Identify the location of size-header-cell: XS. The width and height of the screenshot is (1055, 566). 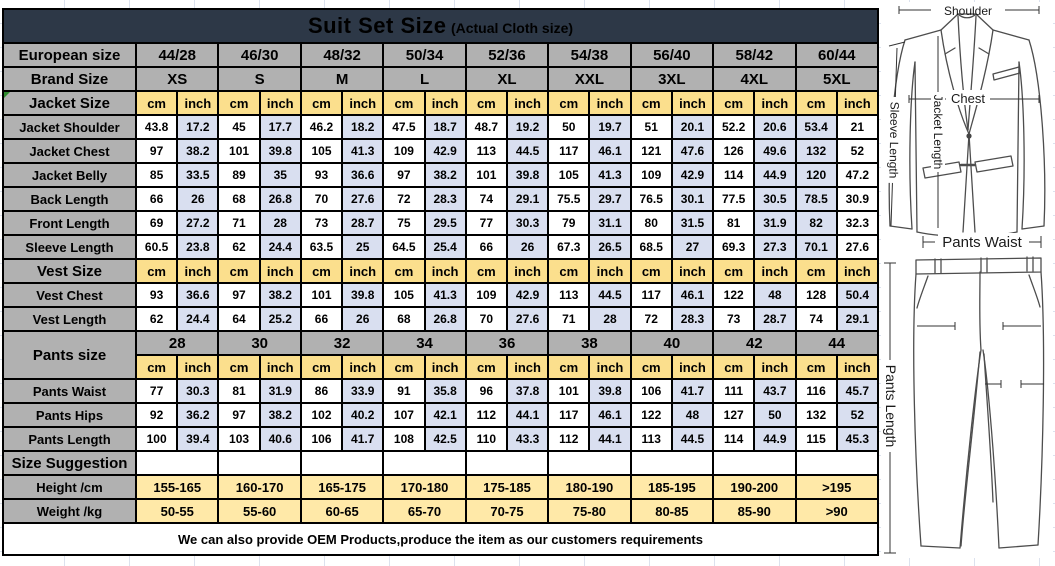
(177, 79).